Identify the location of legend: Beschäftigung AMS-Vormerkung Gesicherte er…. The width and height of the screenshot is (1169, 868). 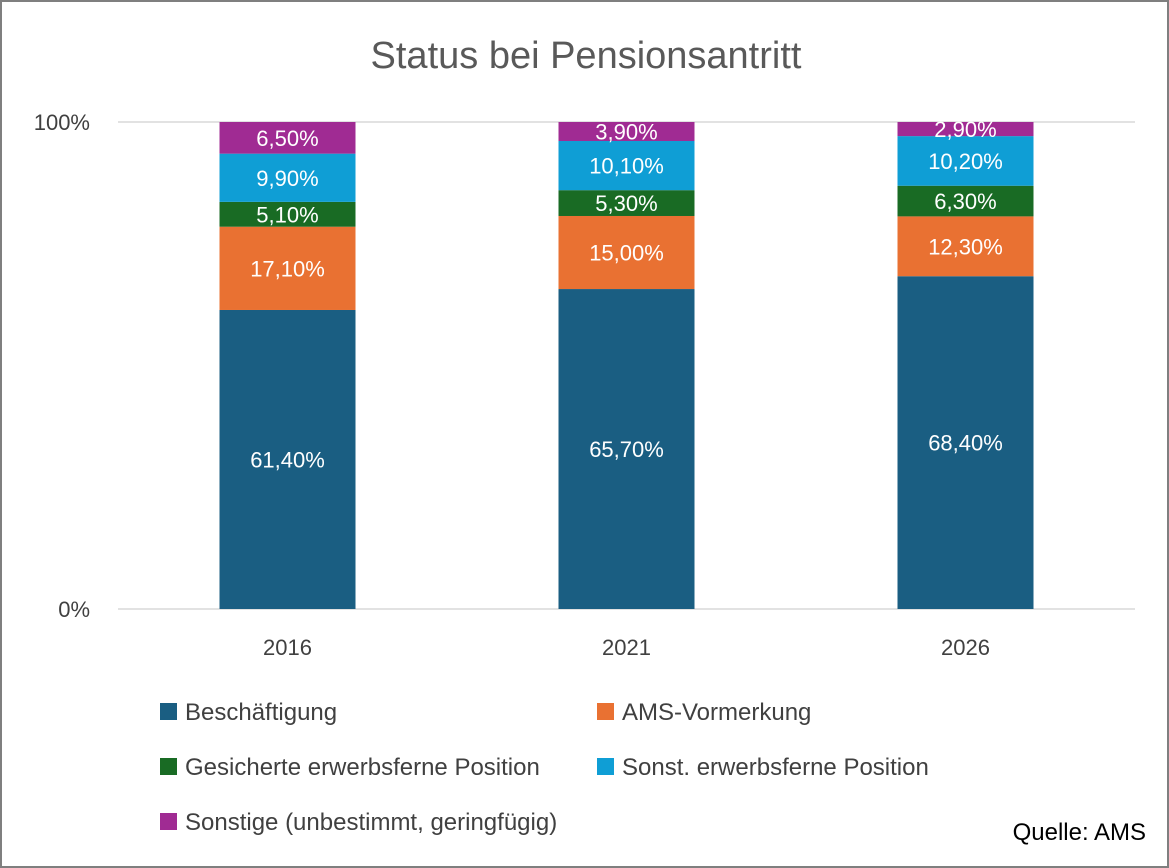
(544, 767).